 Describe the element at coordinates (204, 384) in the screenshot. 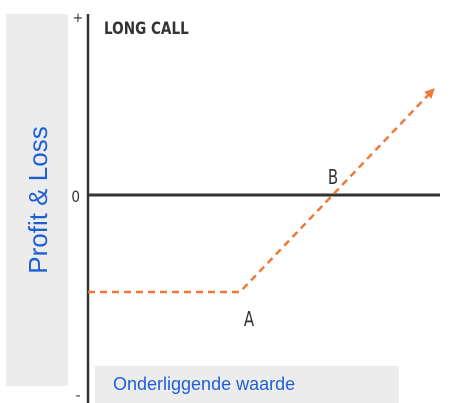

I see `x-axis-label: Onderliggende waarde` at that location.